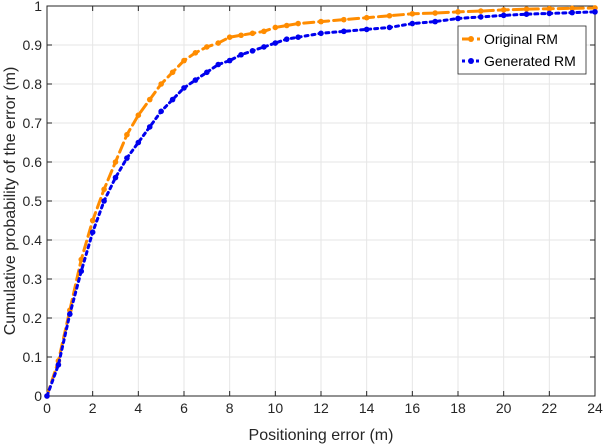 The image size is (605, 445). What do you see at coordinates (367, 408) in the screenshot?
I see `x-tick-label: 14` at bounding box center [367, 408].